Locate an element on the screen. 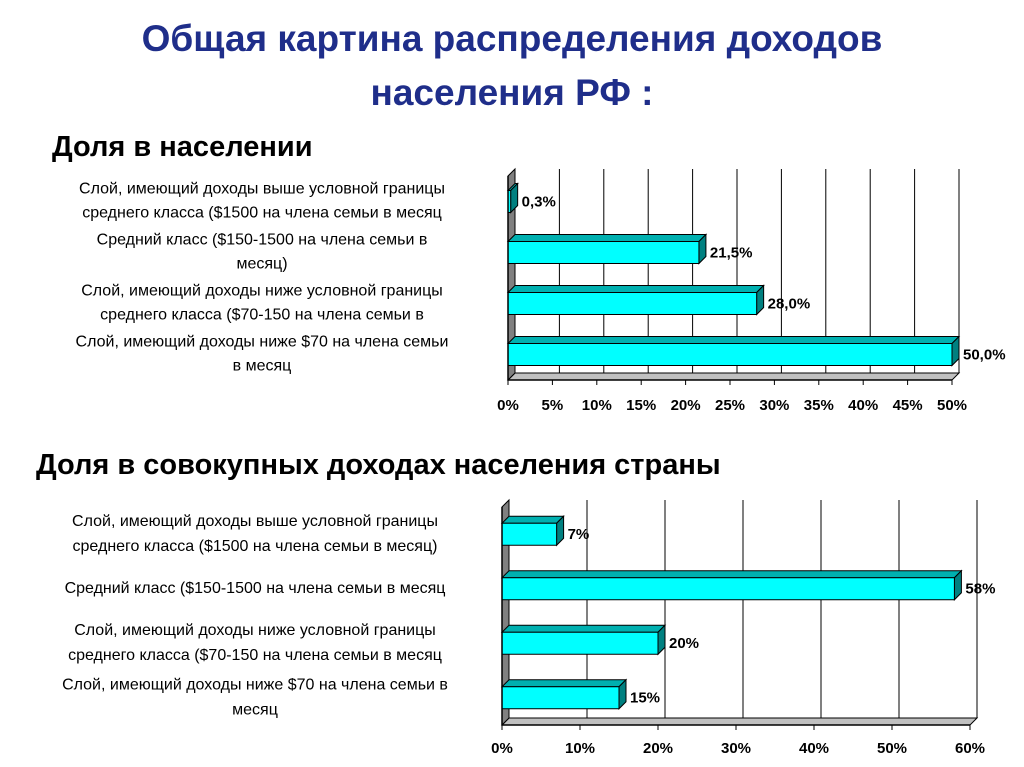 This screenshot has width=1024, height=767. income-category-label: месяц is located at coordinates (255, 709).